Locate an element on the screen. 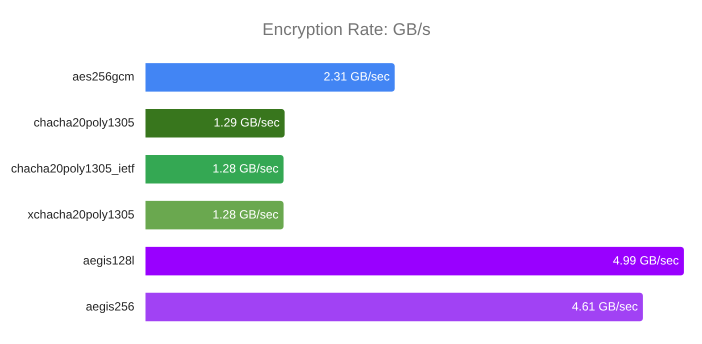  y-tick-label: xchacha20poly1305 is located at coordinates (81, 214).